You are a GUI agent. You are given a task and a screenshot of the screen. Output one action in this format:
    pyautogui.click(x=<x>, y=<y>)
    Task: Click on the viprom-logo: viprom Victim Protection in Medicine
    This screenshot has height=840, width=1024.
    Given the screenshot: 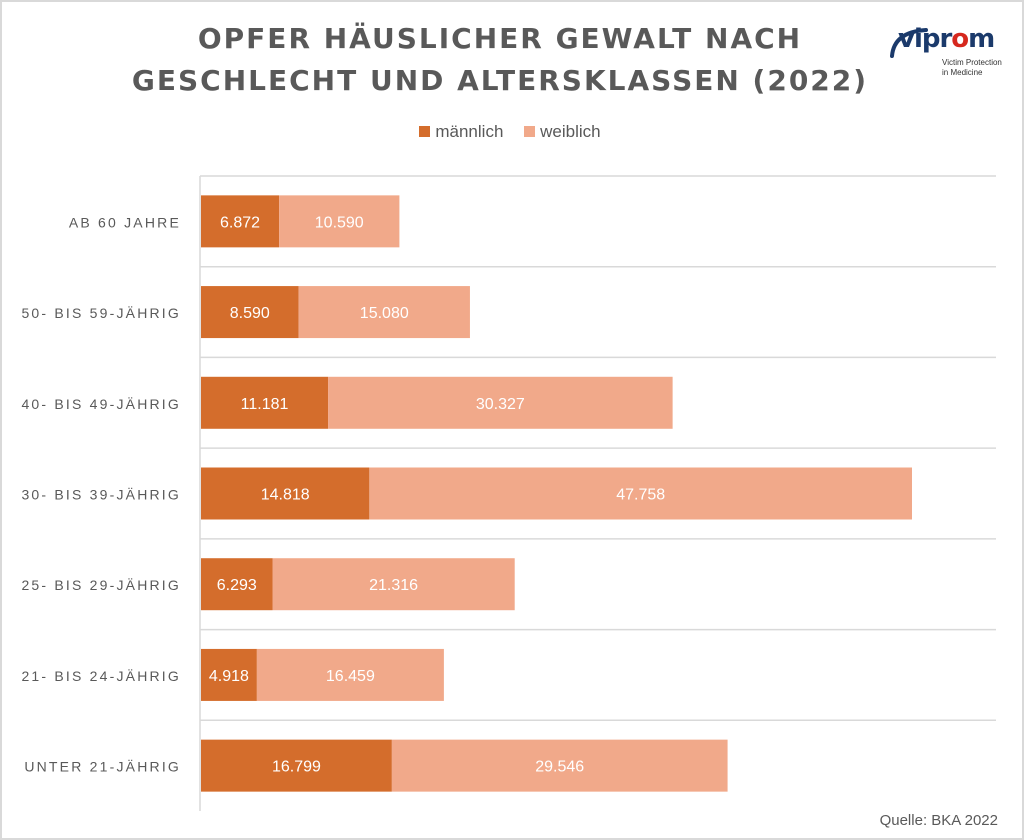 What is the action you would take?
    pyautogui.click(x=944, y=56)
    